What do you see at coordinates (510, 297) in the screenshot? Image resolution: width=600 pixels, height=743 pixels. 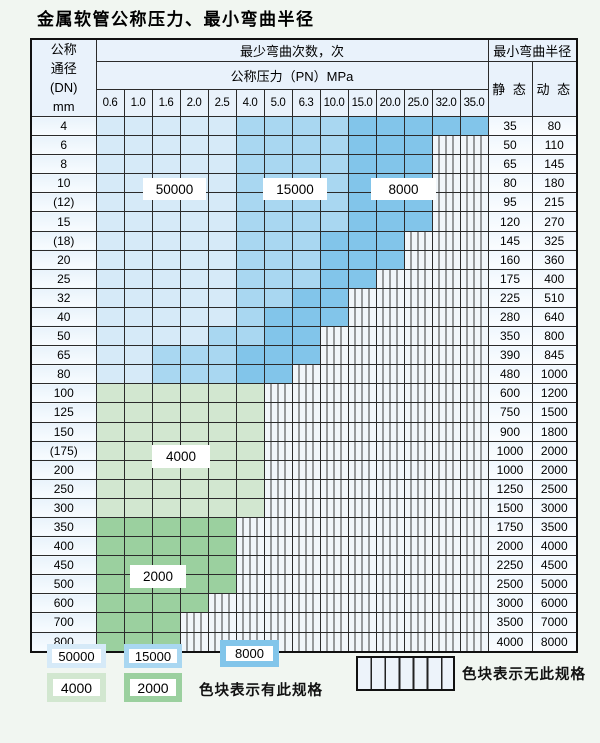 I see `static-radius-value: 225` at bounding box center [510, 297].